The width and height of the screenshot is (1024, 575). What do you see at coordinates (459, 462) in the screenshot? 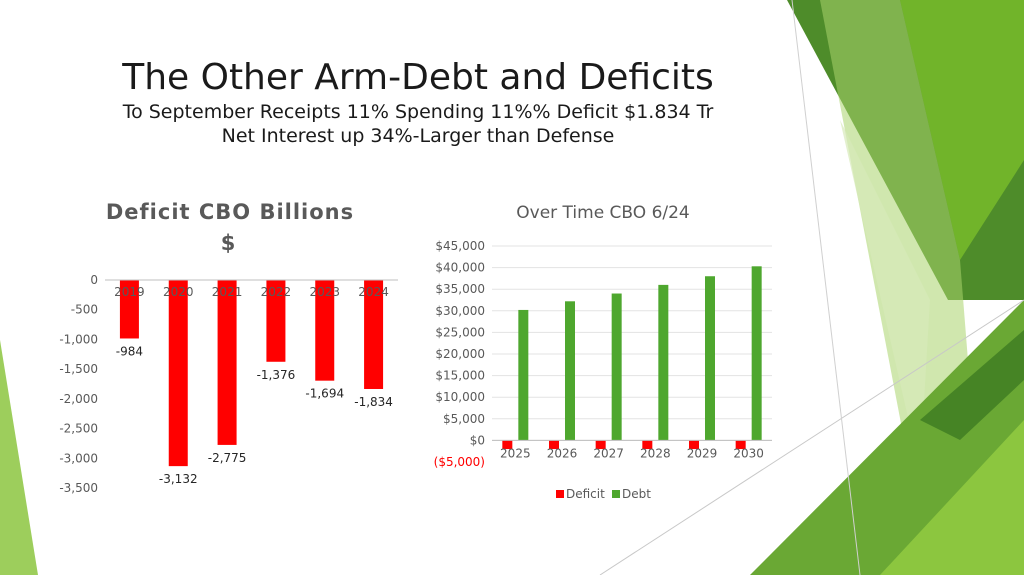
I see `y-tick-label: ($5,000)` at bounding box center [459, 462].